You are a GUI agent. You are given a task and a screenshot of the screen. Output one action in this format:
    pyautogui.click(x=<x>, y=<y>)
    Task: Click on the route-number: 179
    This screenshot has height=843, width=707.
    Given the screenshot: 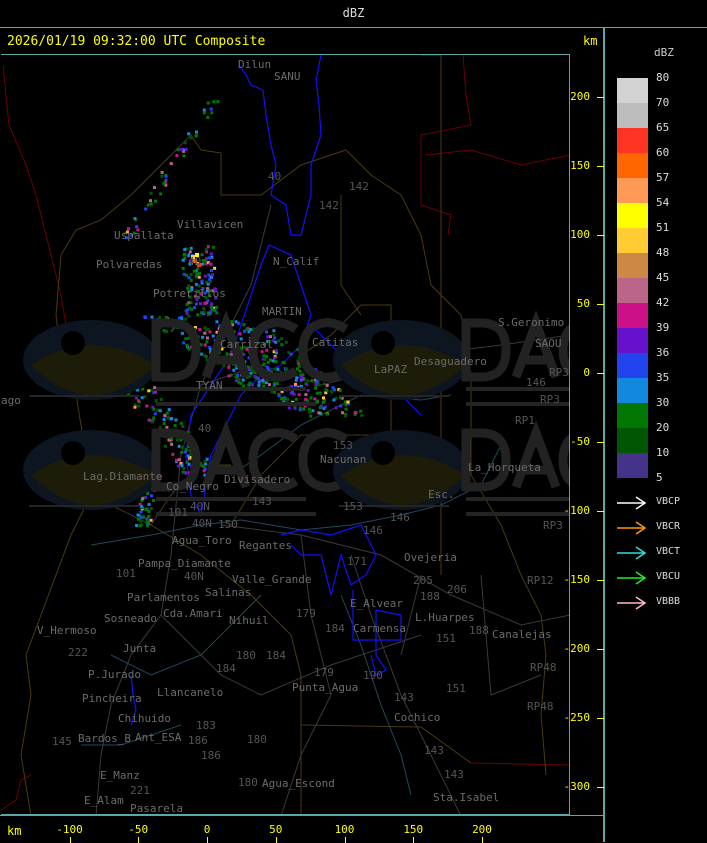 What is the action you would take?
    pyautogui.click(x=324, y=672)
    